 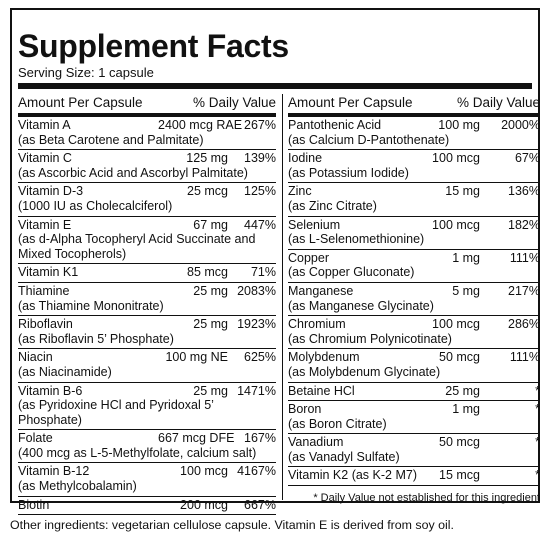 I want to click on nutrient-name: Boron, so click(x=305, y=409).